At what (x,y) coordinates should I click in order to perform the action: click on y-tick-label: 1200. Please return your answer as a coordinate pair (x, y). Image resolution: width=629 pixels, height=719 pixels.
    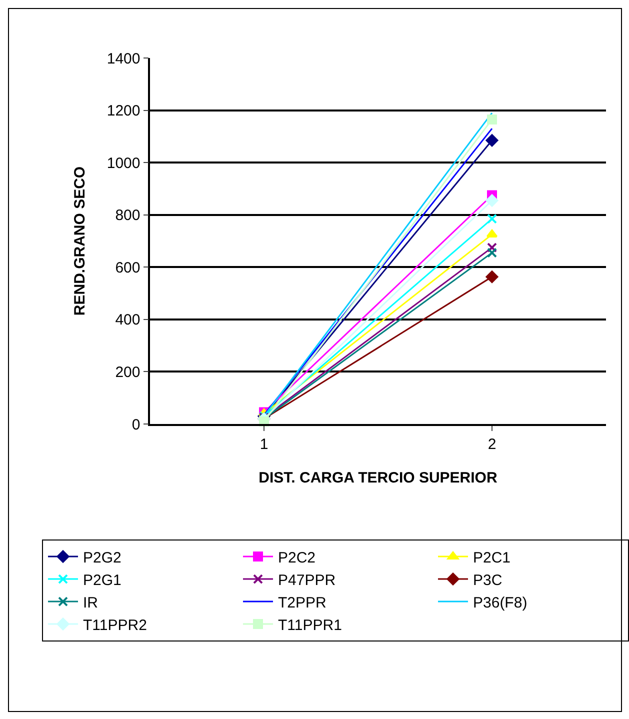
    Looking at the image, I should click on (123, 111).